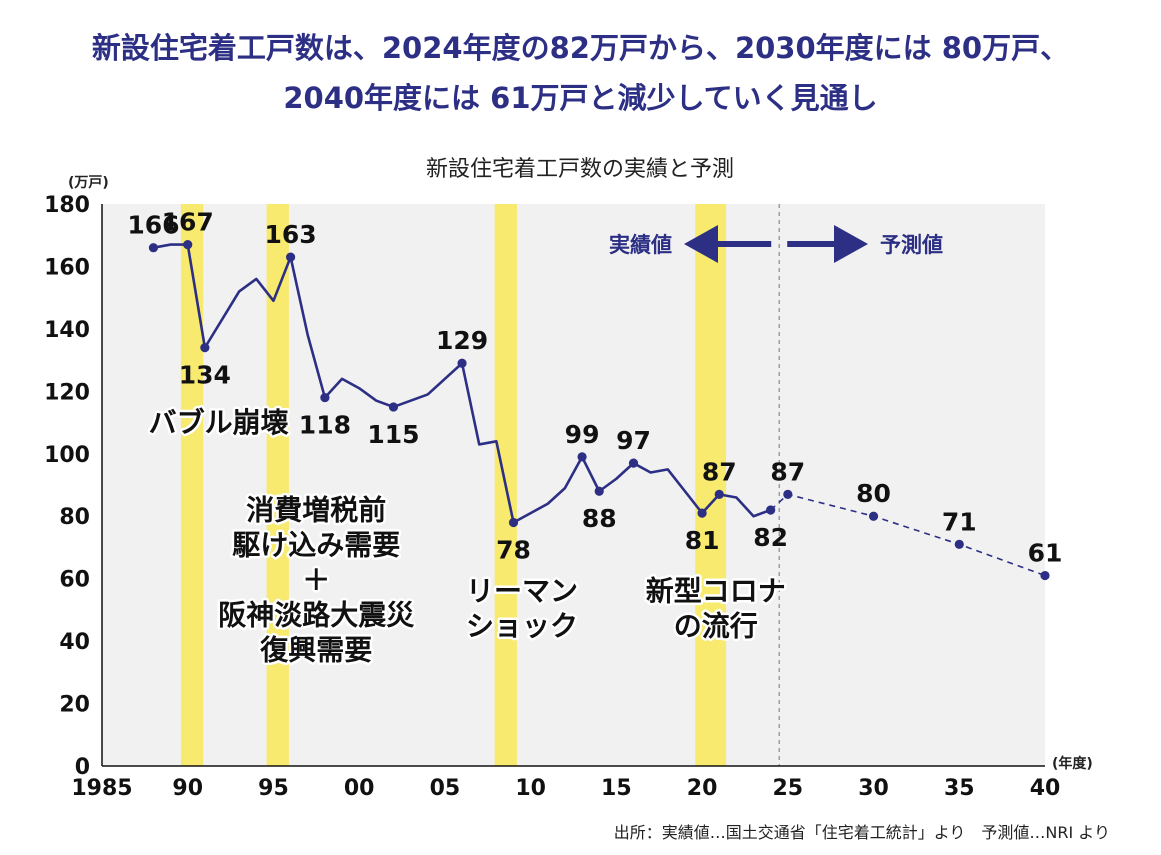 The image size is (1161, 855). I want to click on data-label: 81, so click(702, 540).